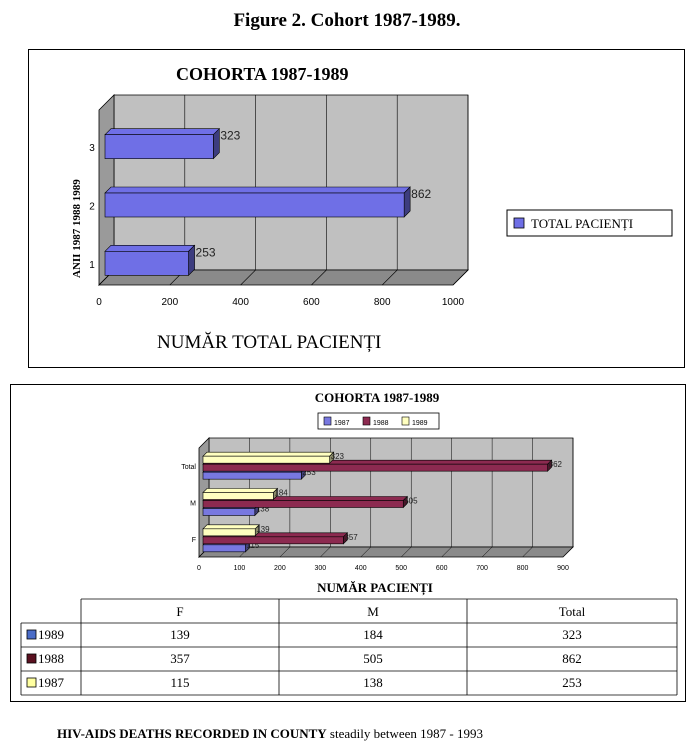  Describe the element at coordinates (240, 490) in the screenshot. I see `chart-2-bar-M-1989-top` at that location.